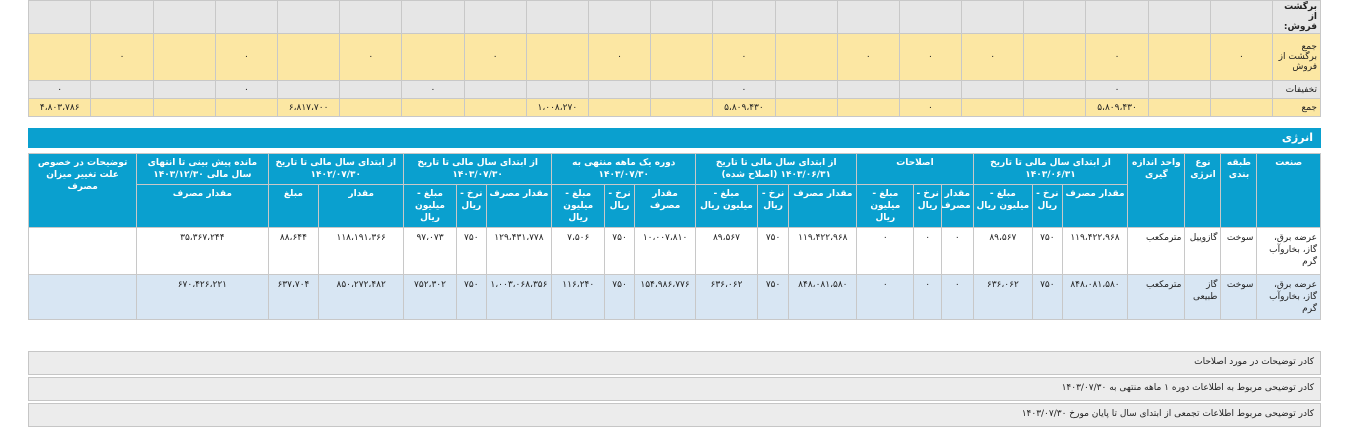 This screenshot has width=1351, height=443. Describe the element at coordinates (361, 206) in the screenshot. I see `sub-header: مقدار` at that location.